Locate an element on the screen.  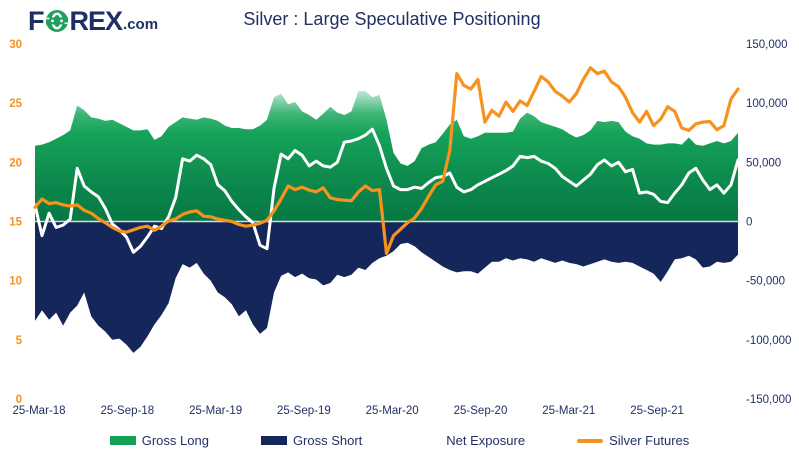
forex-logo-o-icon is located at coordinates (56, 21).